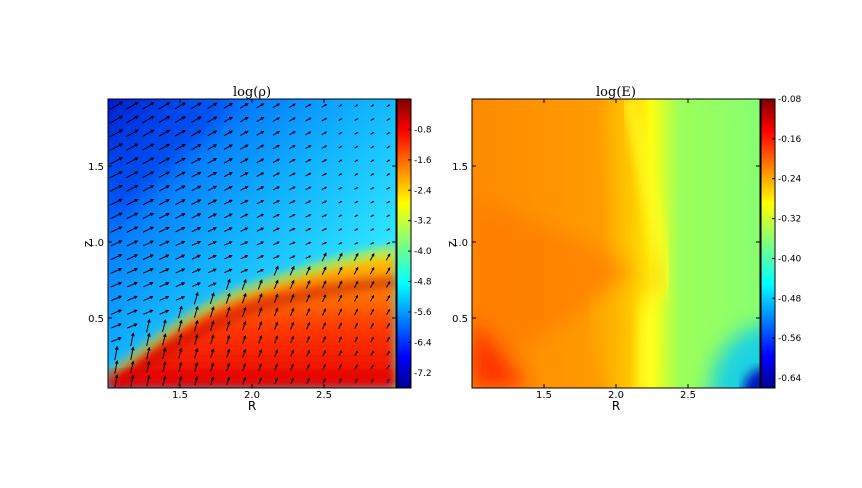  What do you see at coordinates (420, 252) in the screenshot?
I see `rho-colorbar-ticks: -0.8 -1.6 -2.4 -3.2 -4.0 -4.8 -5.6 -6.4 -7.2` at bounding box center [420, 252].